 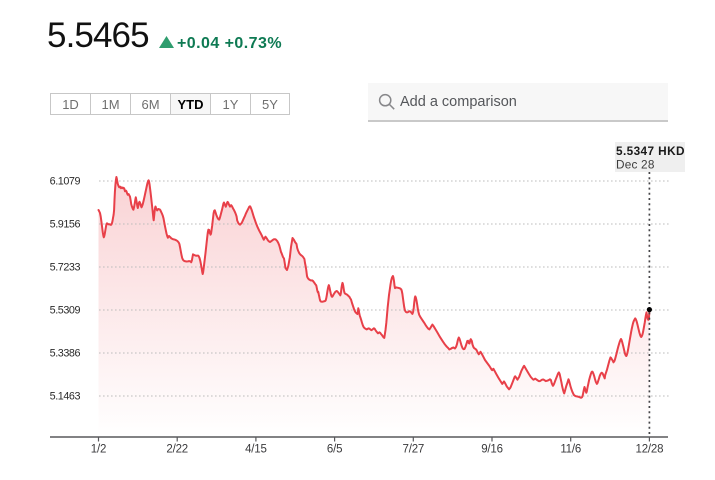 What do you see at coordinates (65, 182) in the screenshot?
I see `svg-text: 6.1079` at bounding box center [65, 182].